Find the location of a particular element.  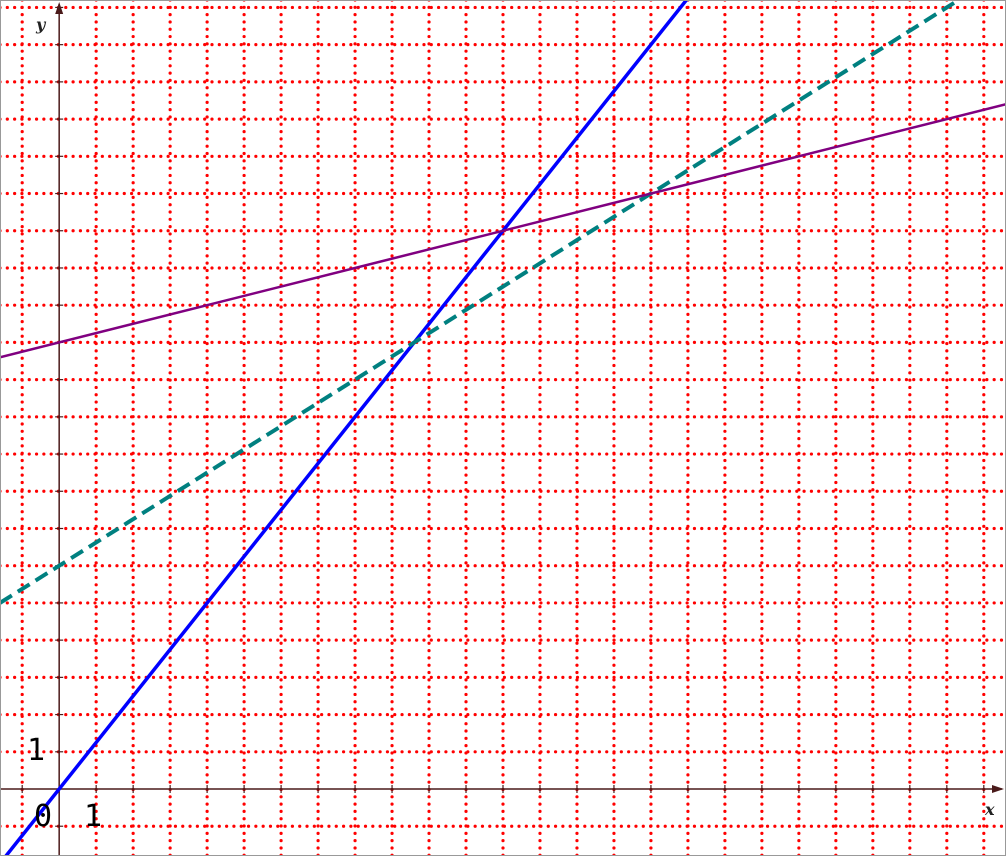

y-tick-label-1: 1 is located at coordinates (36, 750).